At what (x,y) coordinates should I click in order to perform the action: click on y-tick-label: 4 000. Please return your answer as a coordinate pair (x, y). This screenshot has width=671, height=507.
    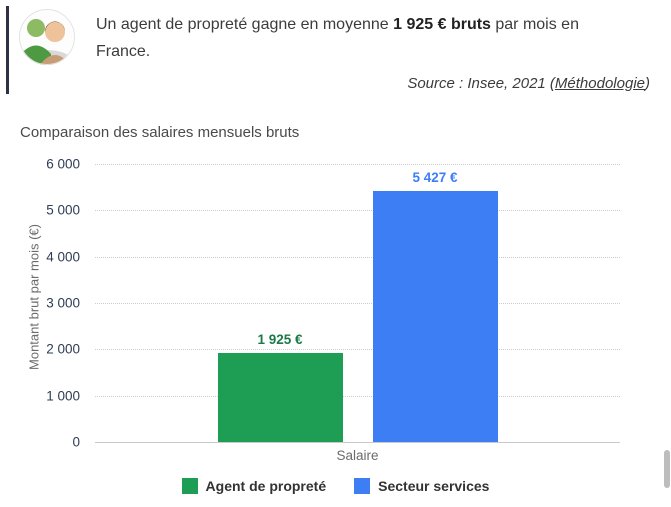
    Looking at the image, I should click on (63, 257).